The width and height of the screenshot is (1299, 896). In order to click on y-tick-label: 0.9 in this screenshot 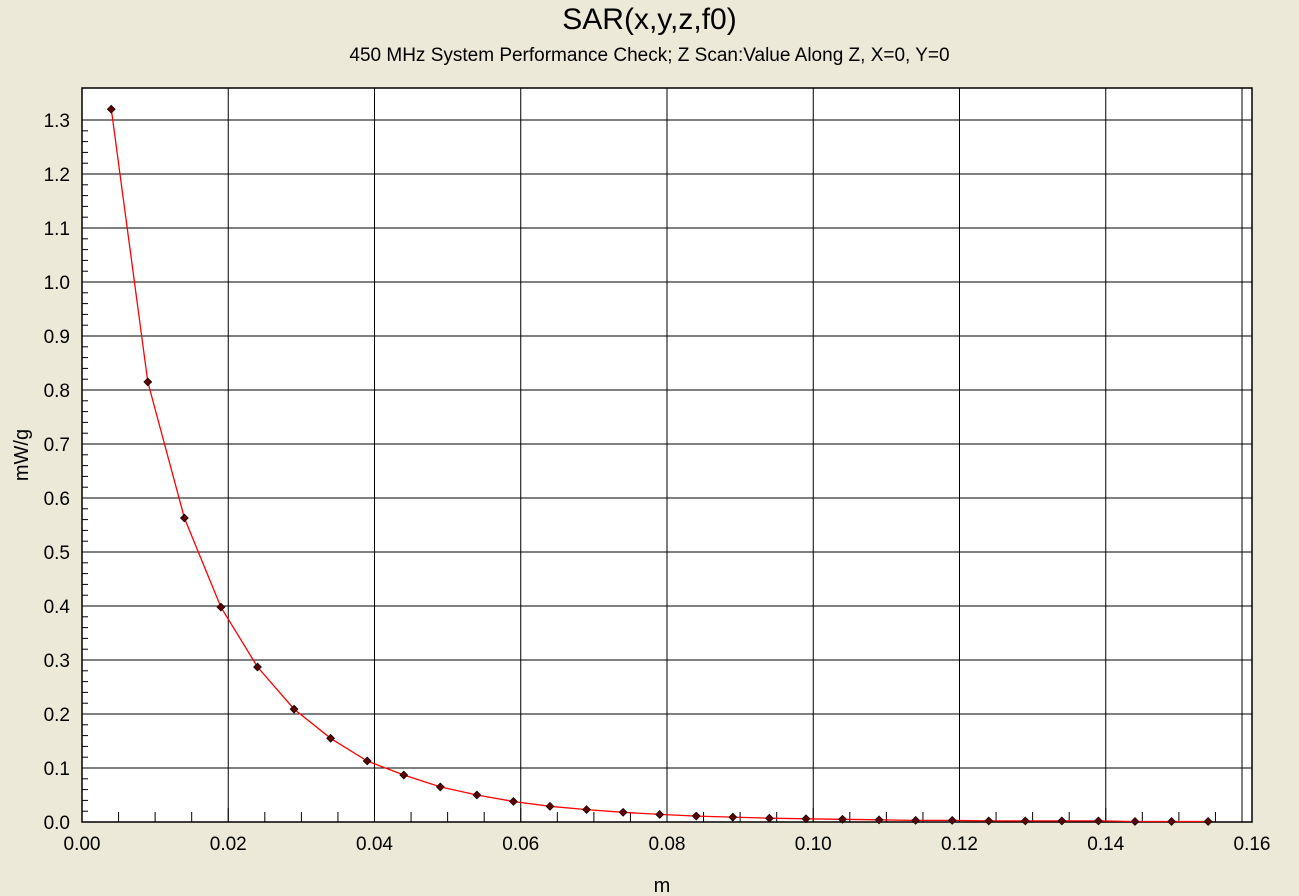, I will do `click(57, 337)`.